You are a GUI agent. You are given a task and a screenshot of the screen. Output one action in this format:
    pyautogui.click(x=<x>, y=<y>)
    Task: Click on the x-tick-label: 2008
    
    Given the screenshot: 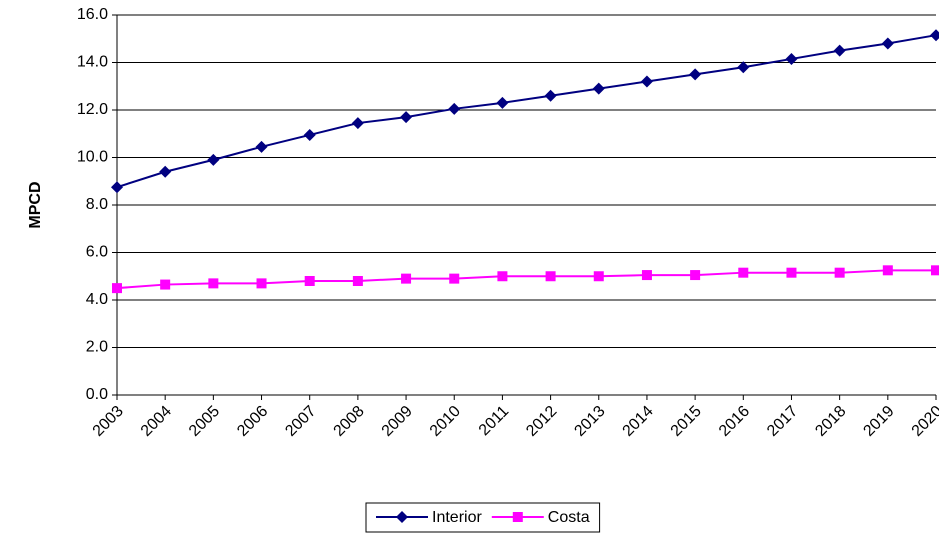 What is the action you would take?
    pyautogui.click(x=349, y=421)
    